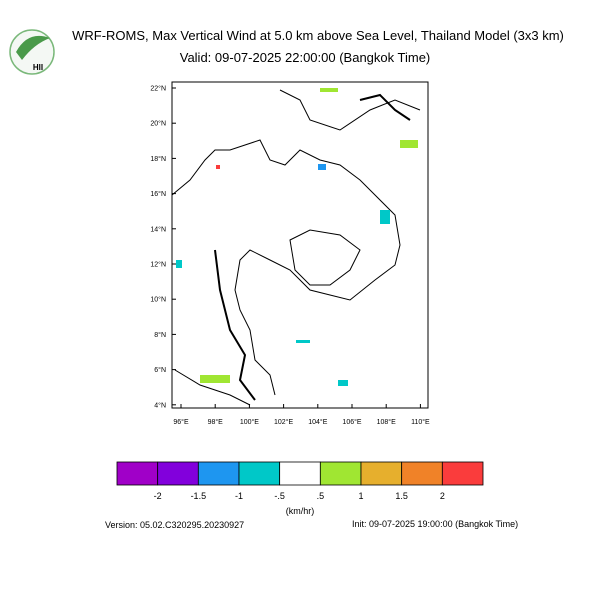  What do you see at coordinates (160, 370) in the screenshot?
I see `lat-tick-label: 6°N` at bounding box center [160, 370].